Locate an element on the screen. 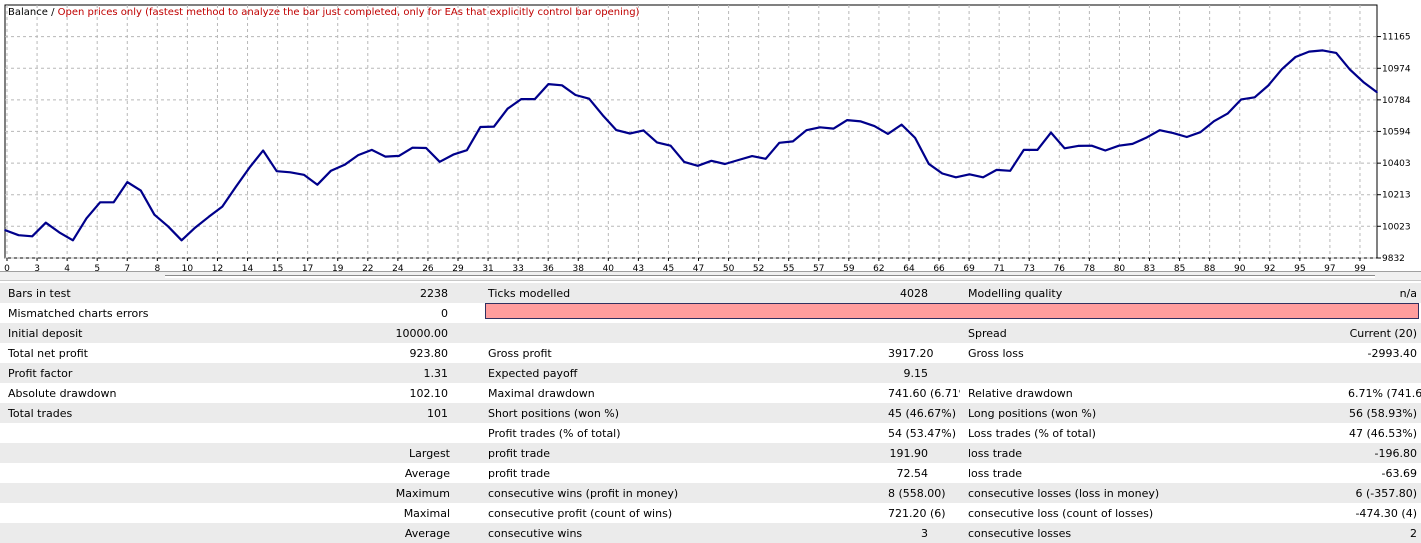  value-modelling-quality: n/a is located at coordinates (1380, 293).